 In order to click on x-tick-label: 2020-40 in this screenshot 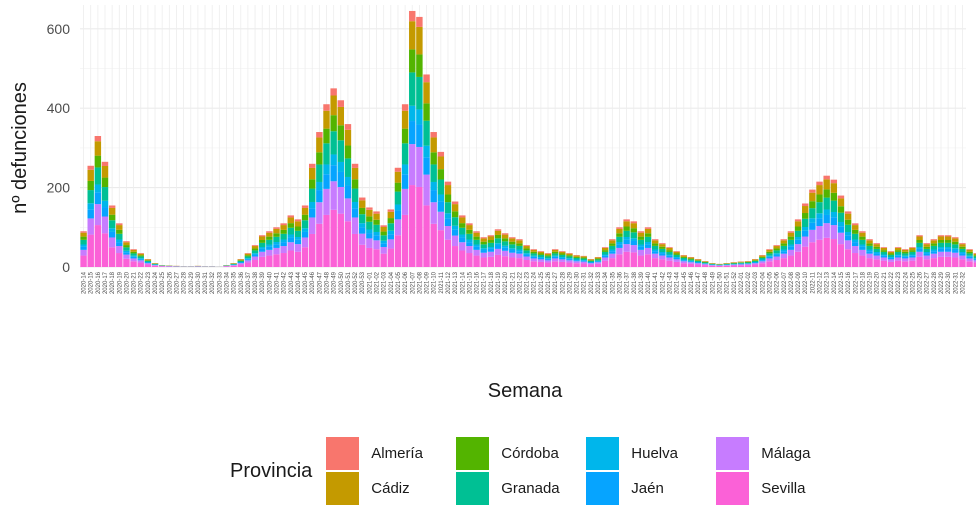, I will do `click(270, 282)`.